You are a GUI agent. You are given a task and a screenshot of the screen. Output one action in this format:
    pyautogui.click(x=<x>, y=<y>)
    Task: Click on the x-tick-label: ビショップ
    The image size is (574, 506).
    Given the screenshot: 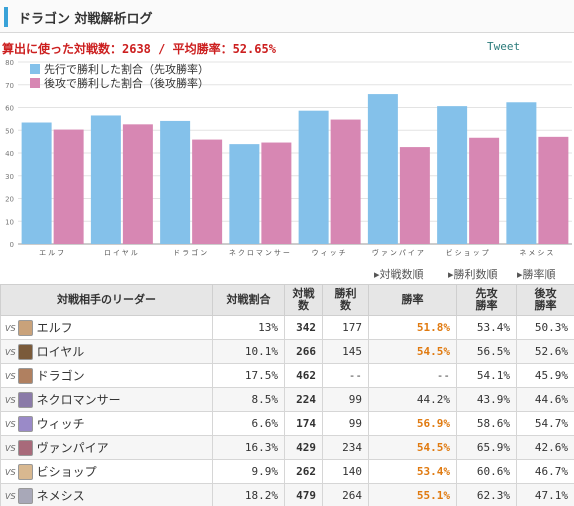 What is the action you would take?
    pyautogui.click(x=468, y=252)
    